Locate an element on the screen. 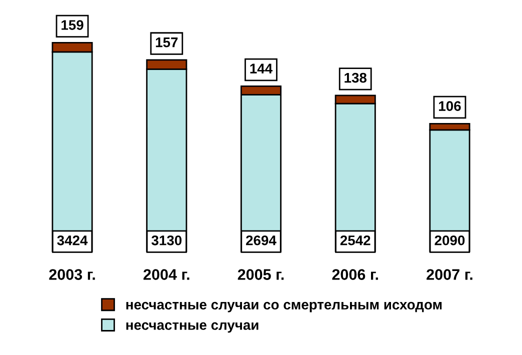 The image size is (522, 355). data-label: 106 is located at coordinates (450, 106).